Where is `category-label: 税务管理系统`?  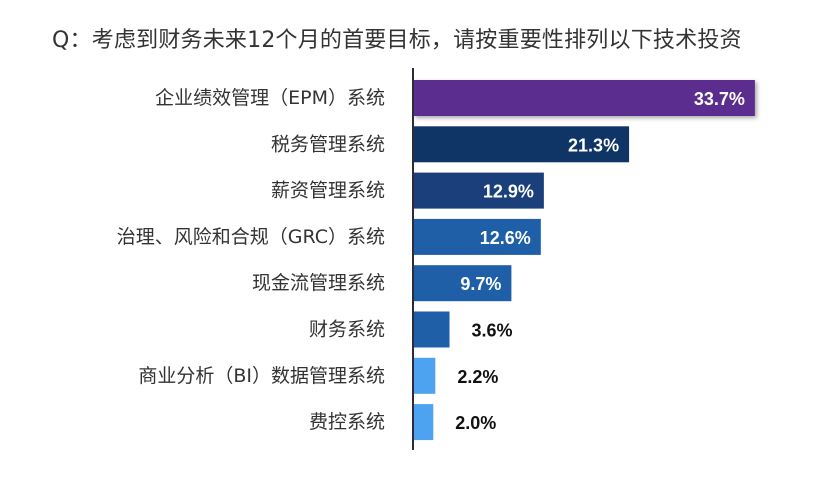 category-label: 税务管理系统 is located at coordinates (328, 144).